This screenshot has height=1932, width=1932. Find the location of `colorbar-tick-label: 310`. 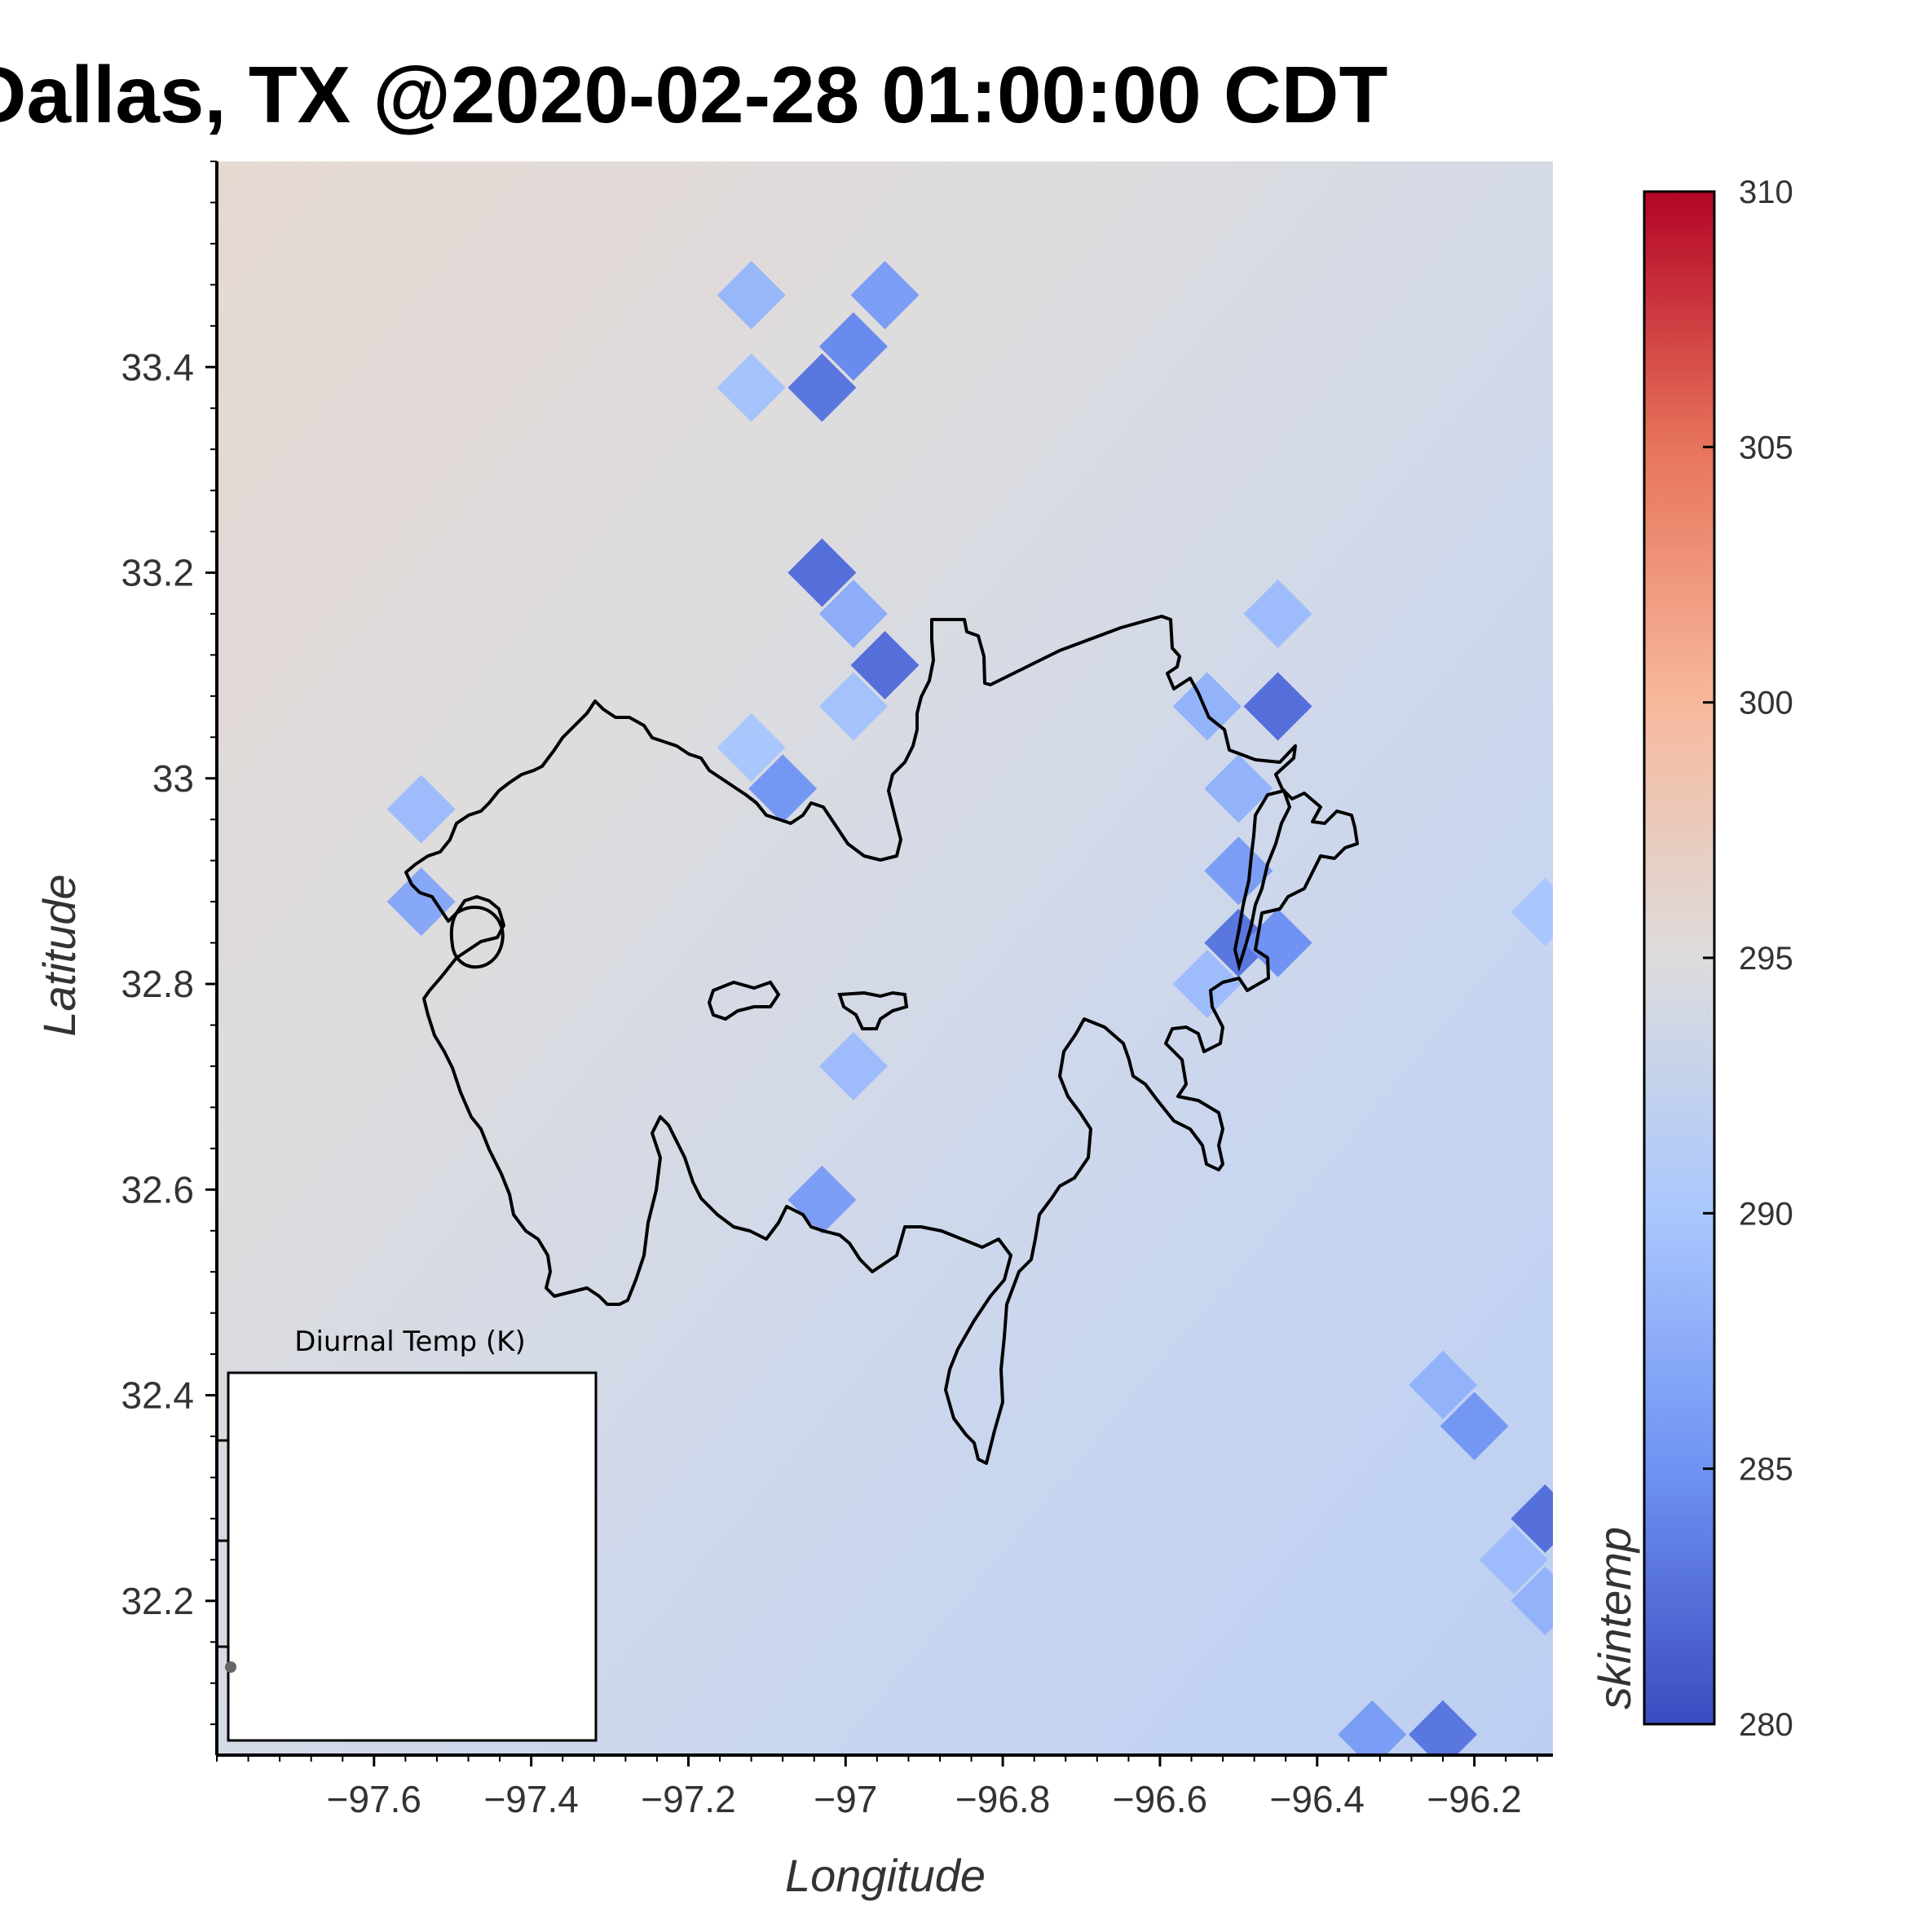

colorbar-tick-label: 310 is located at coordinates (1766, 192).